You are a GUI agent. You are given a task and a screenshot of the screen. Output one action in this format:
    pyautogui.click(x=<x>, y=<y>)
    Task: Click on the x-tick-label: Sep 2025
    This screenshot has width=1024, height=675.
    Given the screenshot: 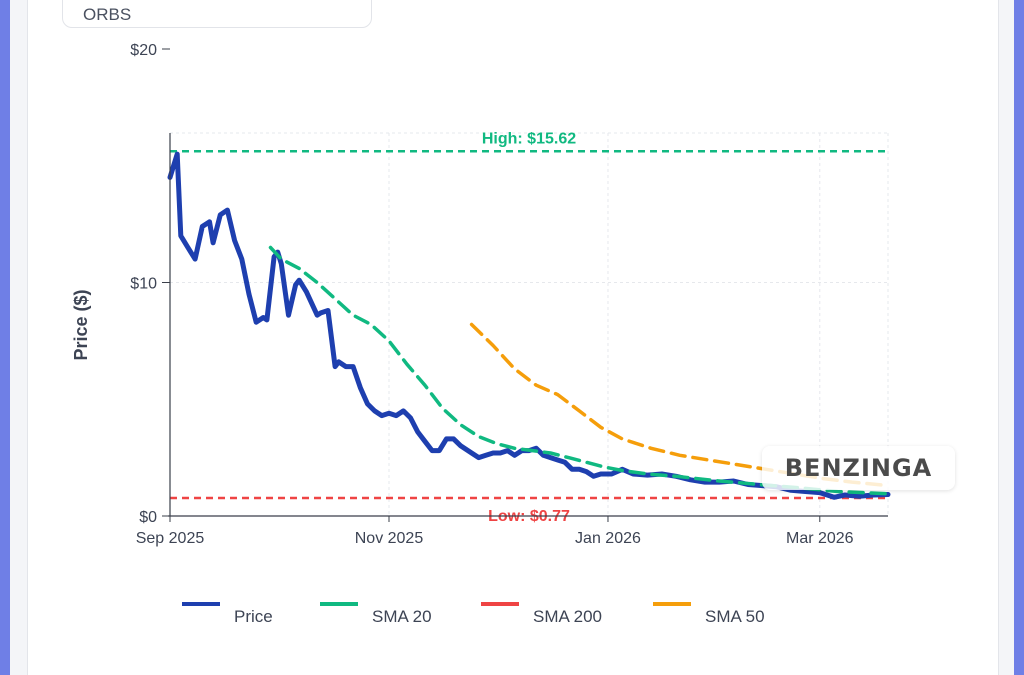 What is the action you would take?
    pyautogui.click(x=170, y=538)
    